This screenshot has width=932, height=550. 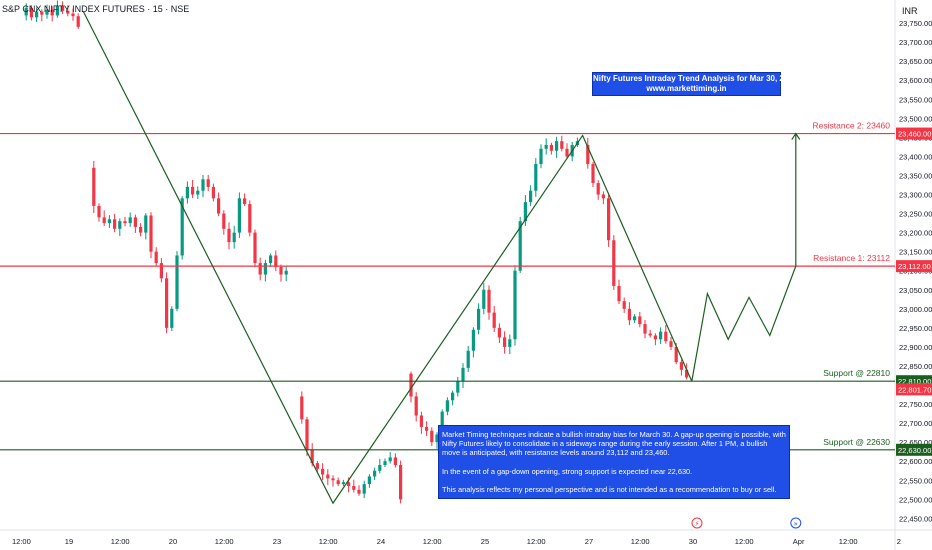 I want to click on lightning-icon, so click(x=697, y=523).